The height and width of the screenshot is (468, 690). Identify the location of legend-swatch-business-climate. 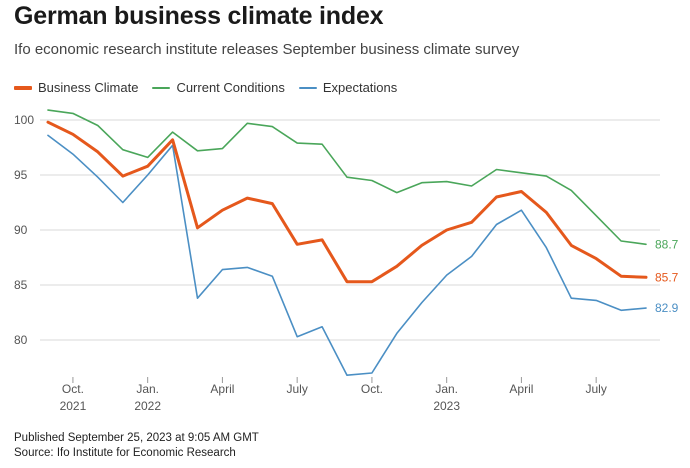
(23, 87).